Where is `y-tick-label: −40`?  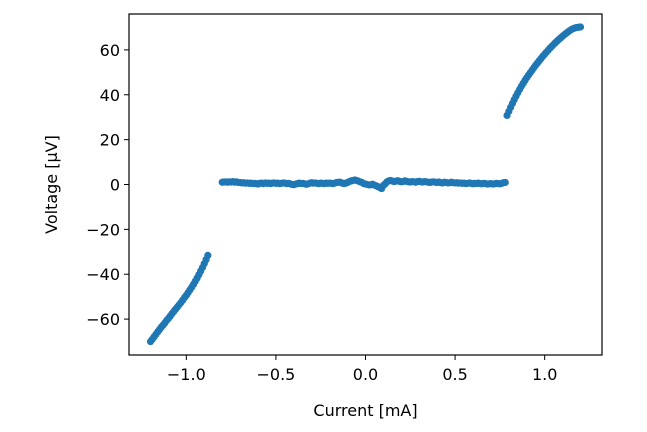
y-tick-label: −40 is located at coordinates (103, 274).